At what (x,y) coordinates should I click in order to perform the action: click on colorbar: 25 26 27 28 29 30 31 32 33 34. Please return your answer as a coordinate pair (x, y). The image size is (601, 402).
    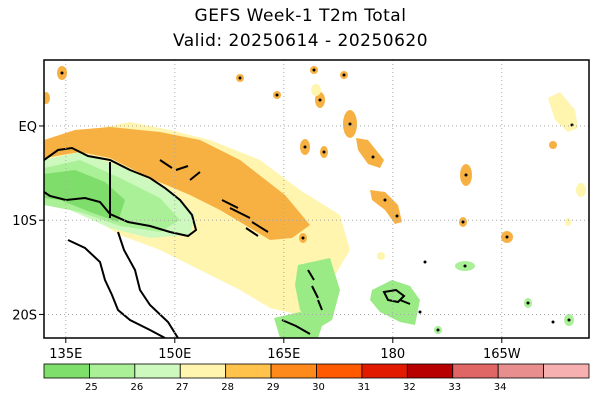
    Looking at the image, I should click on (316, 378).